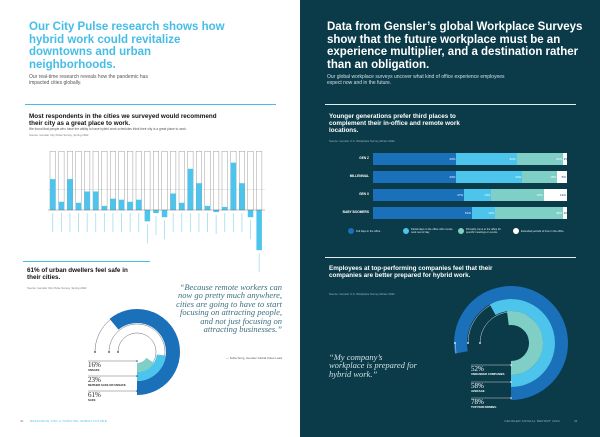 This screenshot has height=437, width=600. I want to click on legend-label: Extended periods of time in the office, so click(542, 231).